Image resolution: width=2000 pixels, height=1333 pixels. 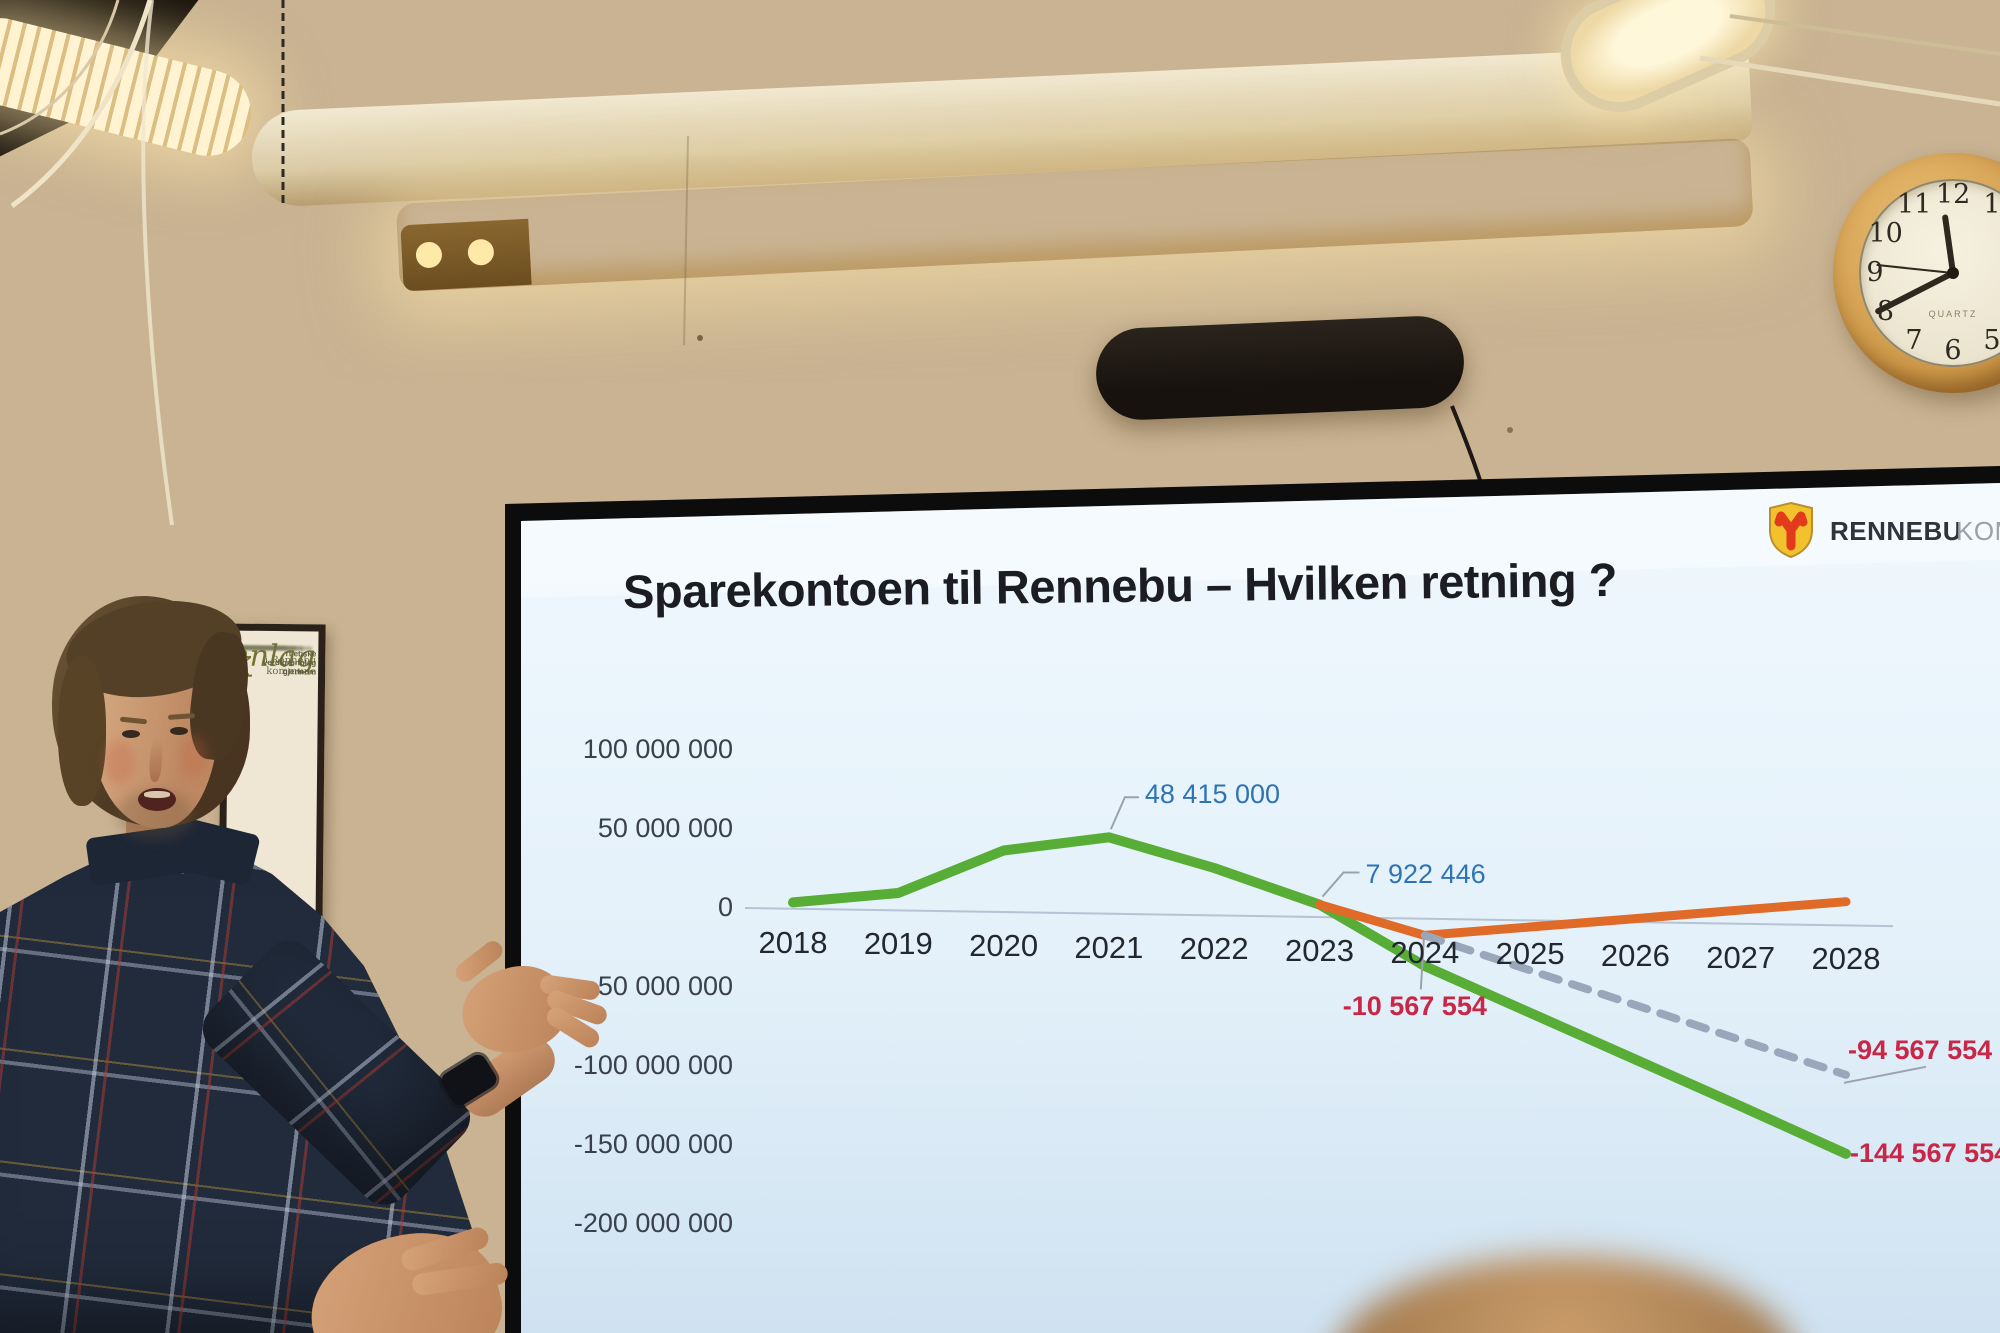 I want to click on municipality-logo: RENNEBU KOMMU, so click(x=1884, y=530).